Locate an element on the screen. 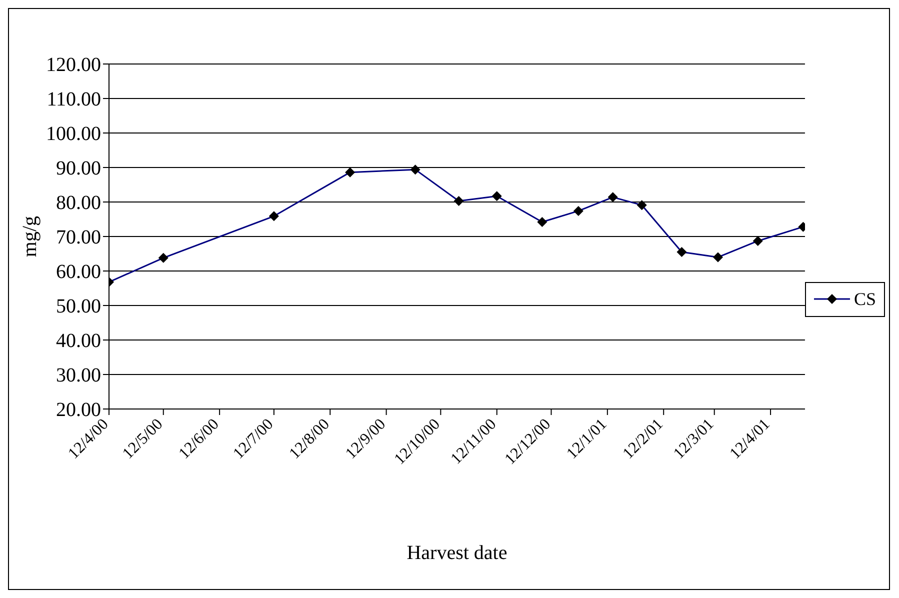 This screenshot has height=598, width=899. y-tick-label: 110.00 is located at coordinates (73, 99).